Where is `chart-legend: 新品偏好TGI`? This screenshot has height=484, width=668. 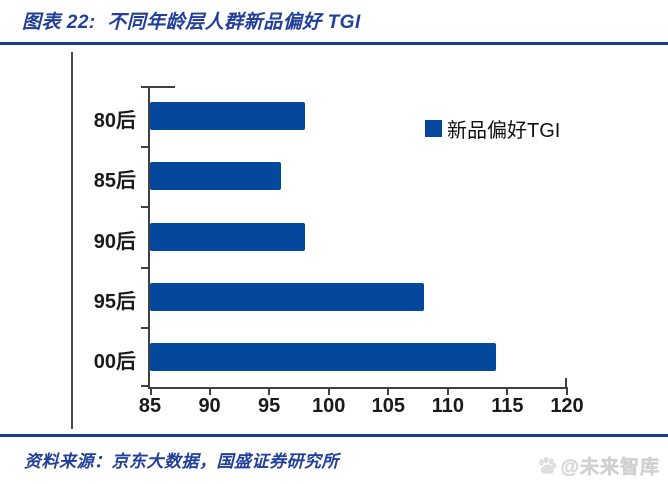 chart-legend: 新品偏好TGI is located at coordinates (492, 128).